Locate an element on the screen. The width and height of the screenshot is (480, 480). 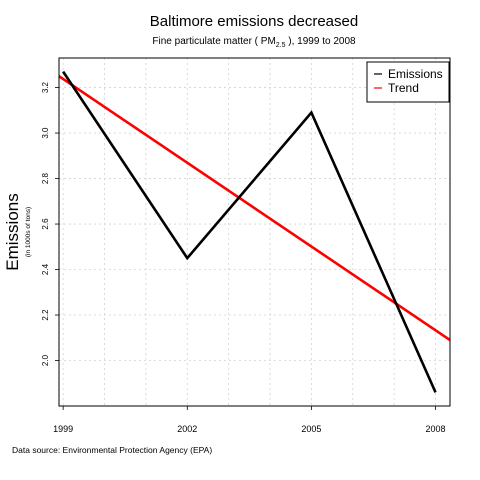
legend-label-trend: Trend is located at coordinates (403, 88).